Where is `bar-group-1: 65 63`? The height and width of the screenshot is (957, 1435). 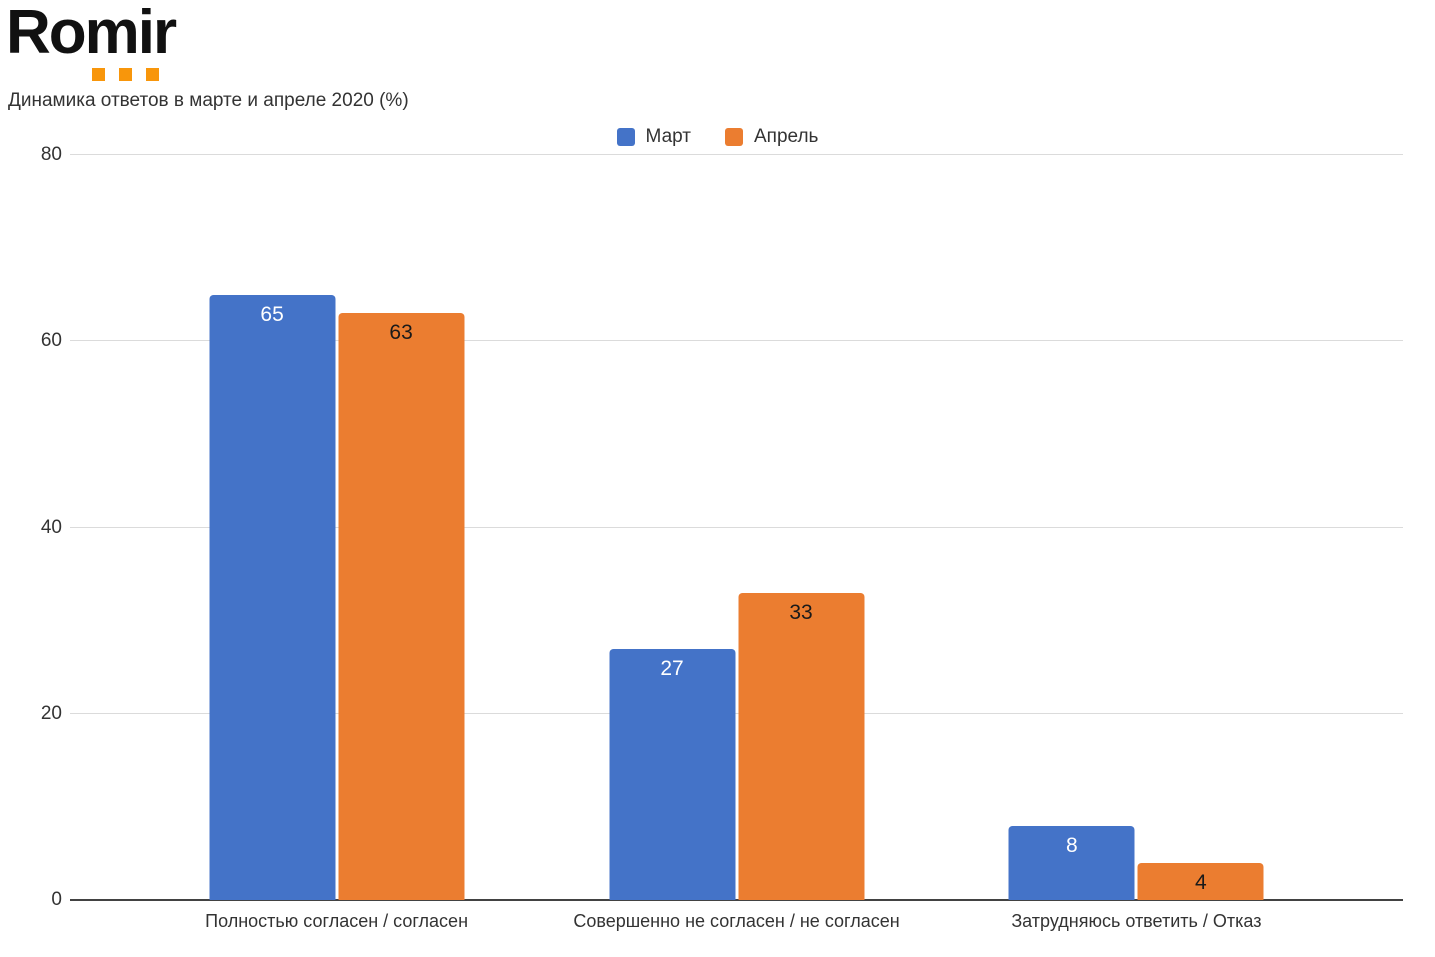 bar-group-1: 65 63 is located at coordinates (337, 527).